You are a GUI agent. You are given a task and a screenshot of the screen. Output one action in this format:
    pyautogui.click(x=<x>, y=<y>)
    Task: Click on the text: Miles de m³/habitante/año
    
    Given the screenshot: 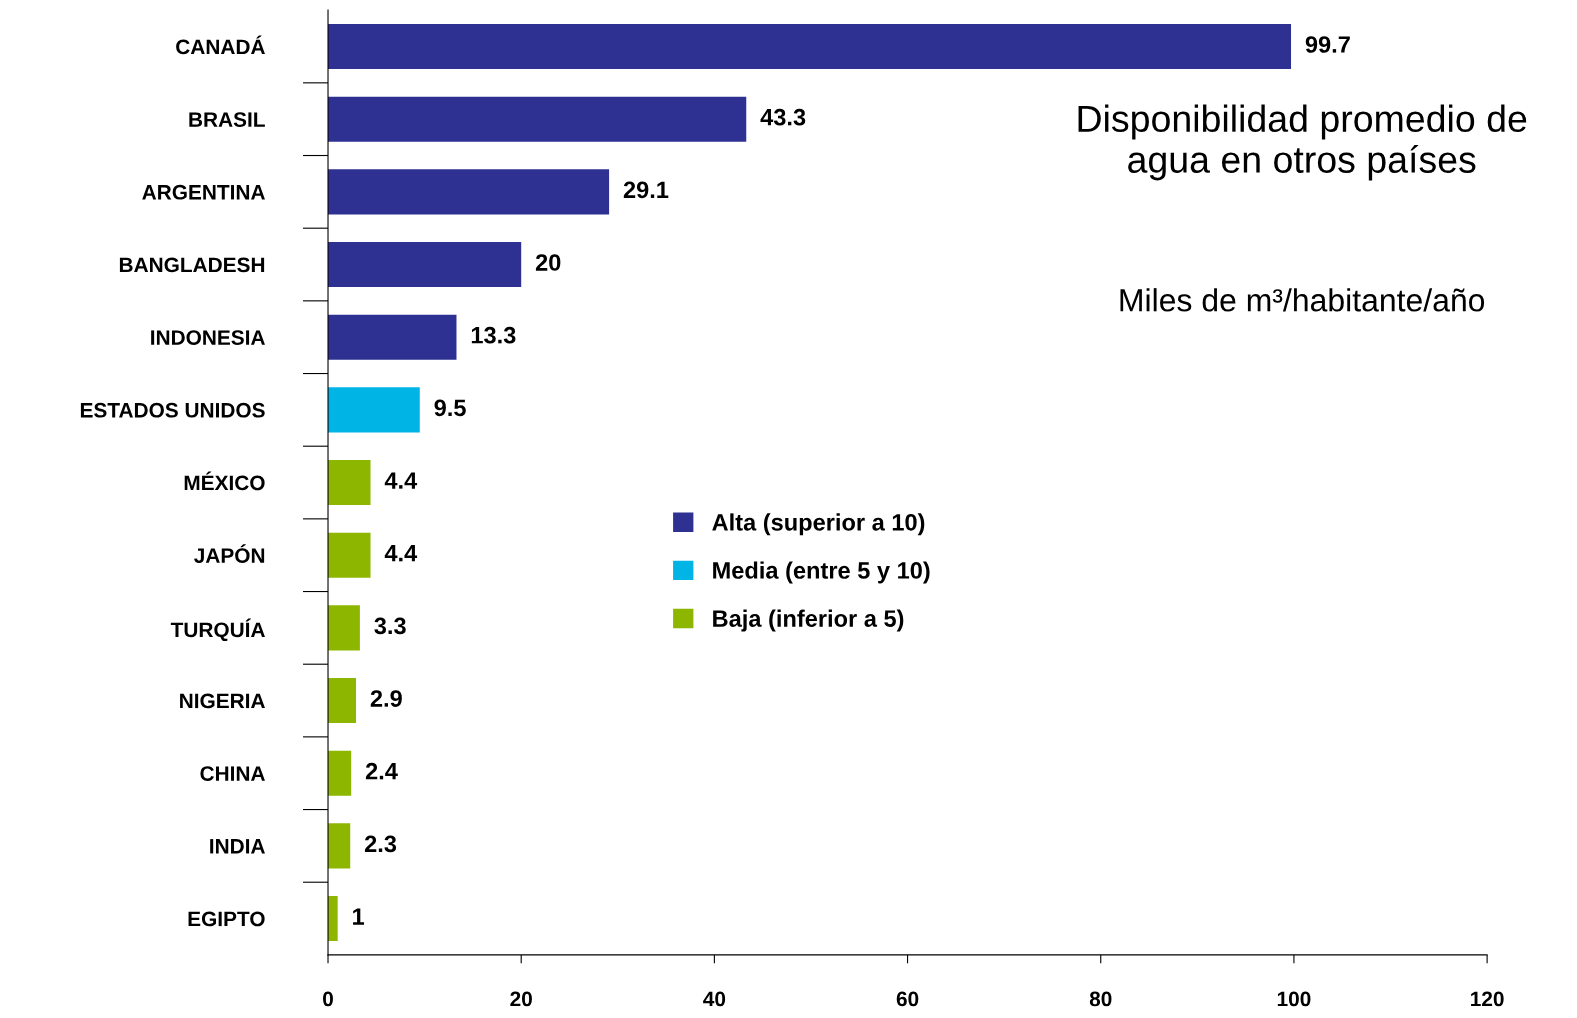 What is the action you would take?
    pyautogui.click(x=1302, y=300)
    